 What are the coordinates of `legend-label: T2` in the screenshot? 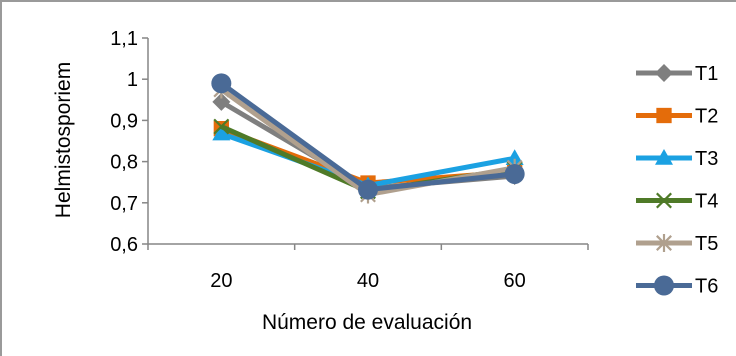 It's located at (706, 117).